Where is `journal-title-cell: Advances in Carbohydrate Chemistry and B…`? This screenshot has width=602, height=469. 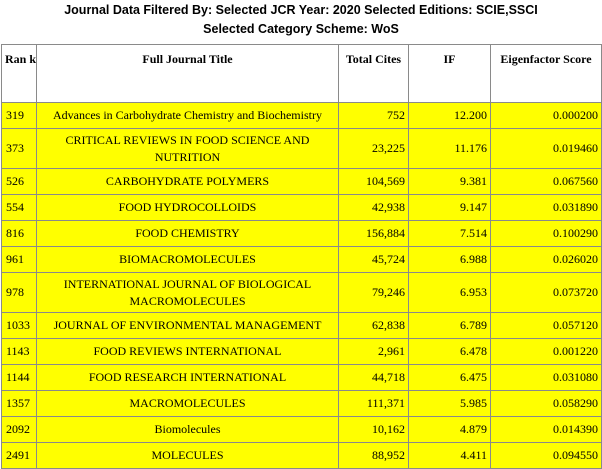 journal-title-cell: Advances in Carbohydrate Chemistry and B… is located at coordinates (187, 115).